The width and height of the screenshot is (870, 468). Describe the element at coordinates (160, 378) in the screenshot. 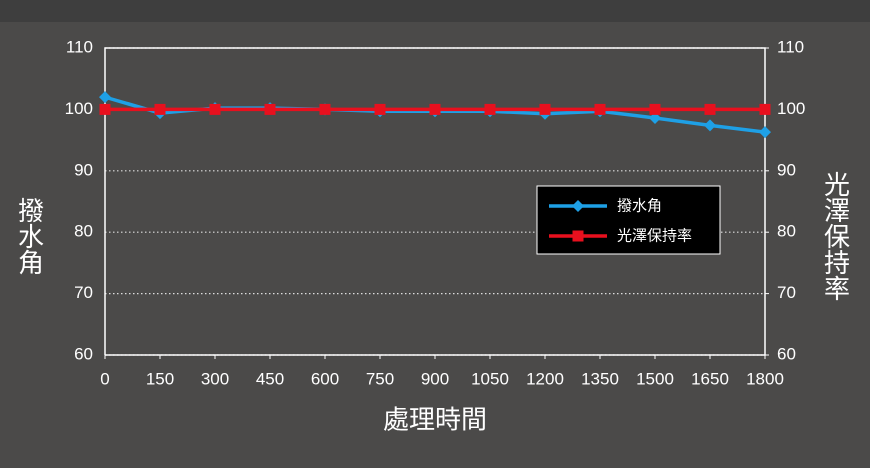

I see `x-tick-label: 150` at that location.